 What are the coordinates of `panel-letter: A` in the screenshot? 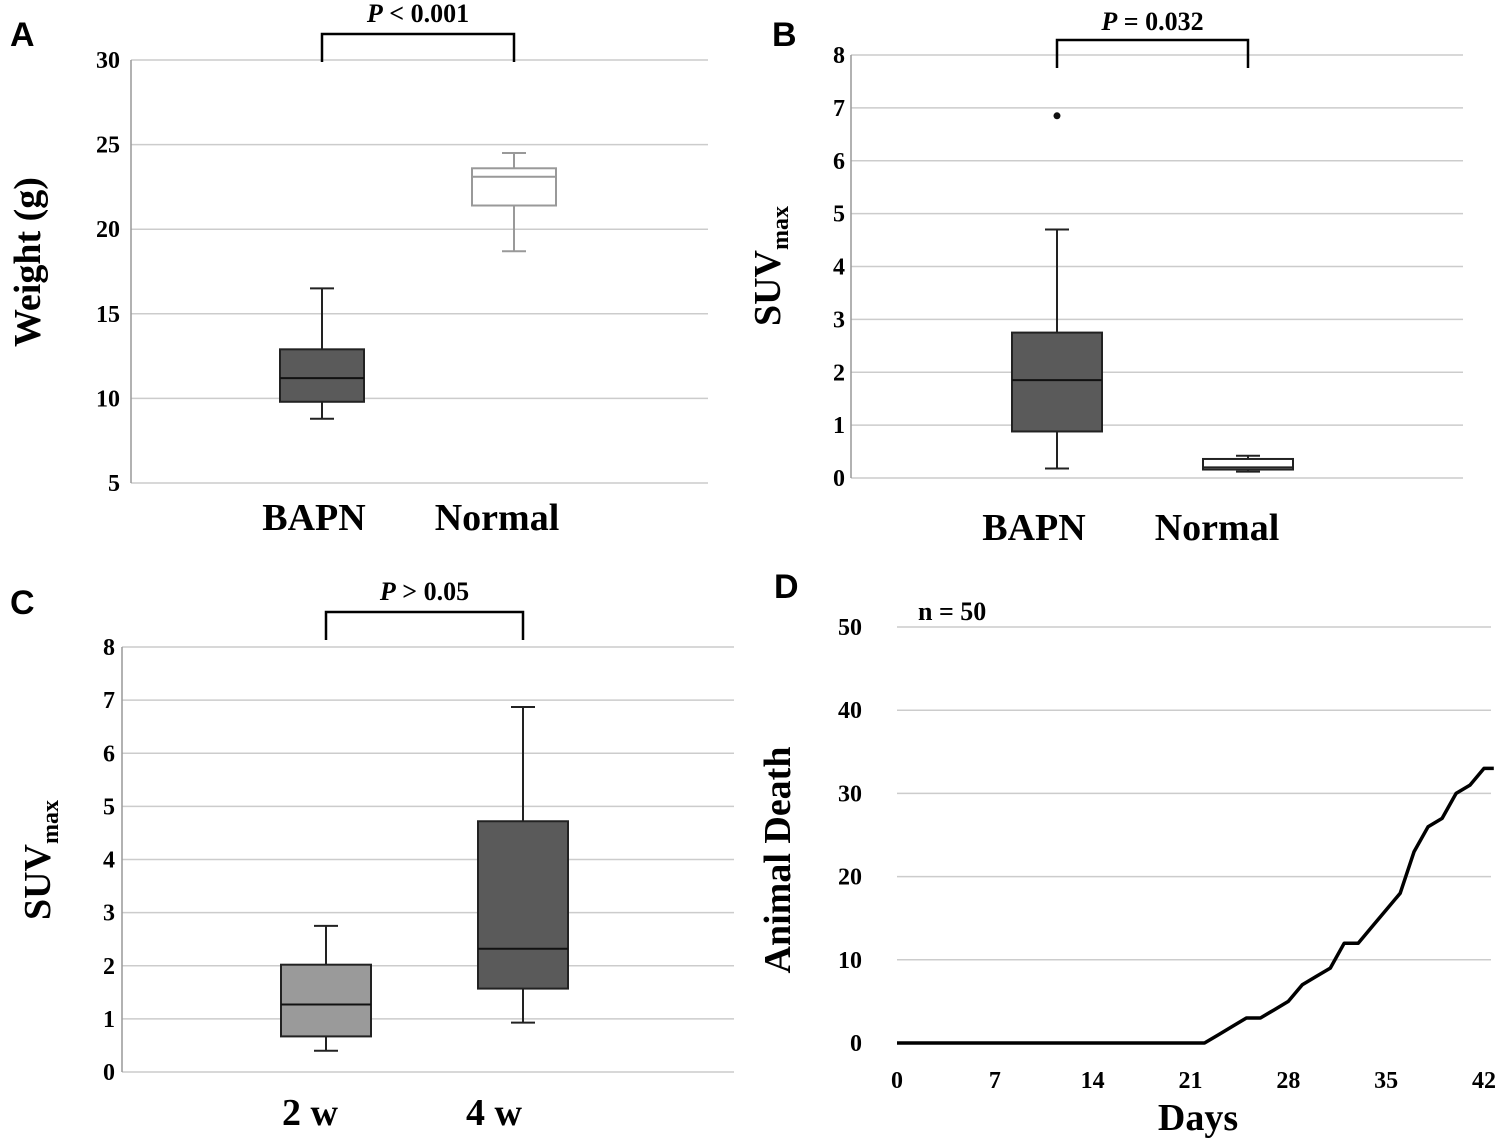 It's located at (22, 35).